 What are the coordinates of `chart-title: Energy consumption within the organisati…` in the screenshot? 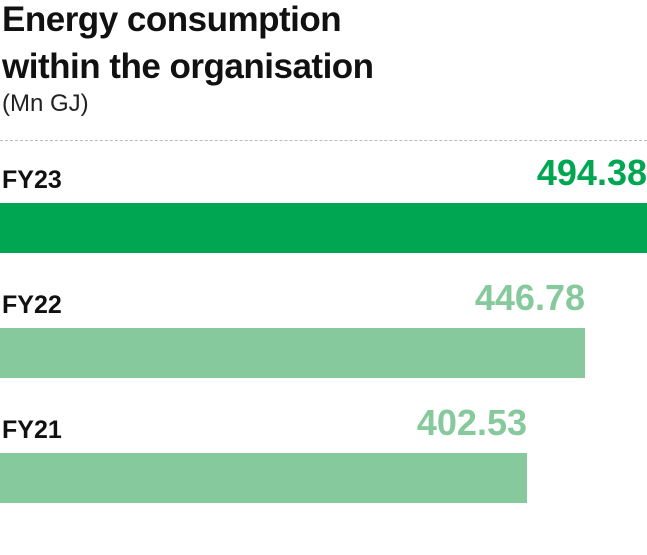 It's located at (188, 43).